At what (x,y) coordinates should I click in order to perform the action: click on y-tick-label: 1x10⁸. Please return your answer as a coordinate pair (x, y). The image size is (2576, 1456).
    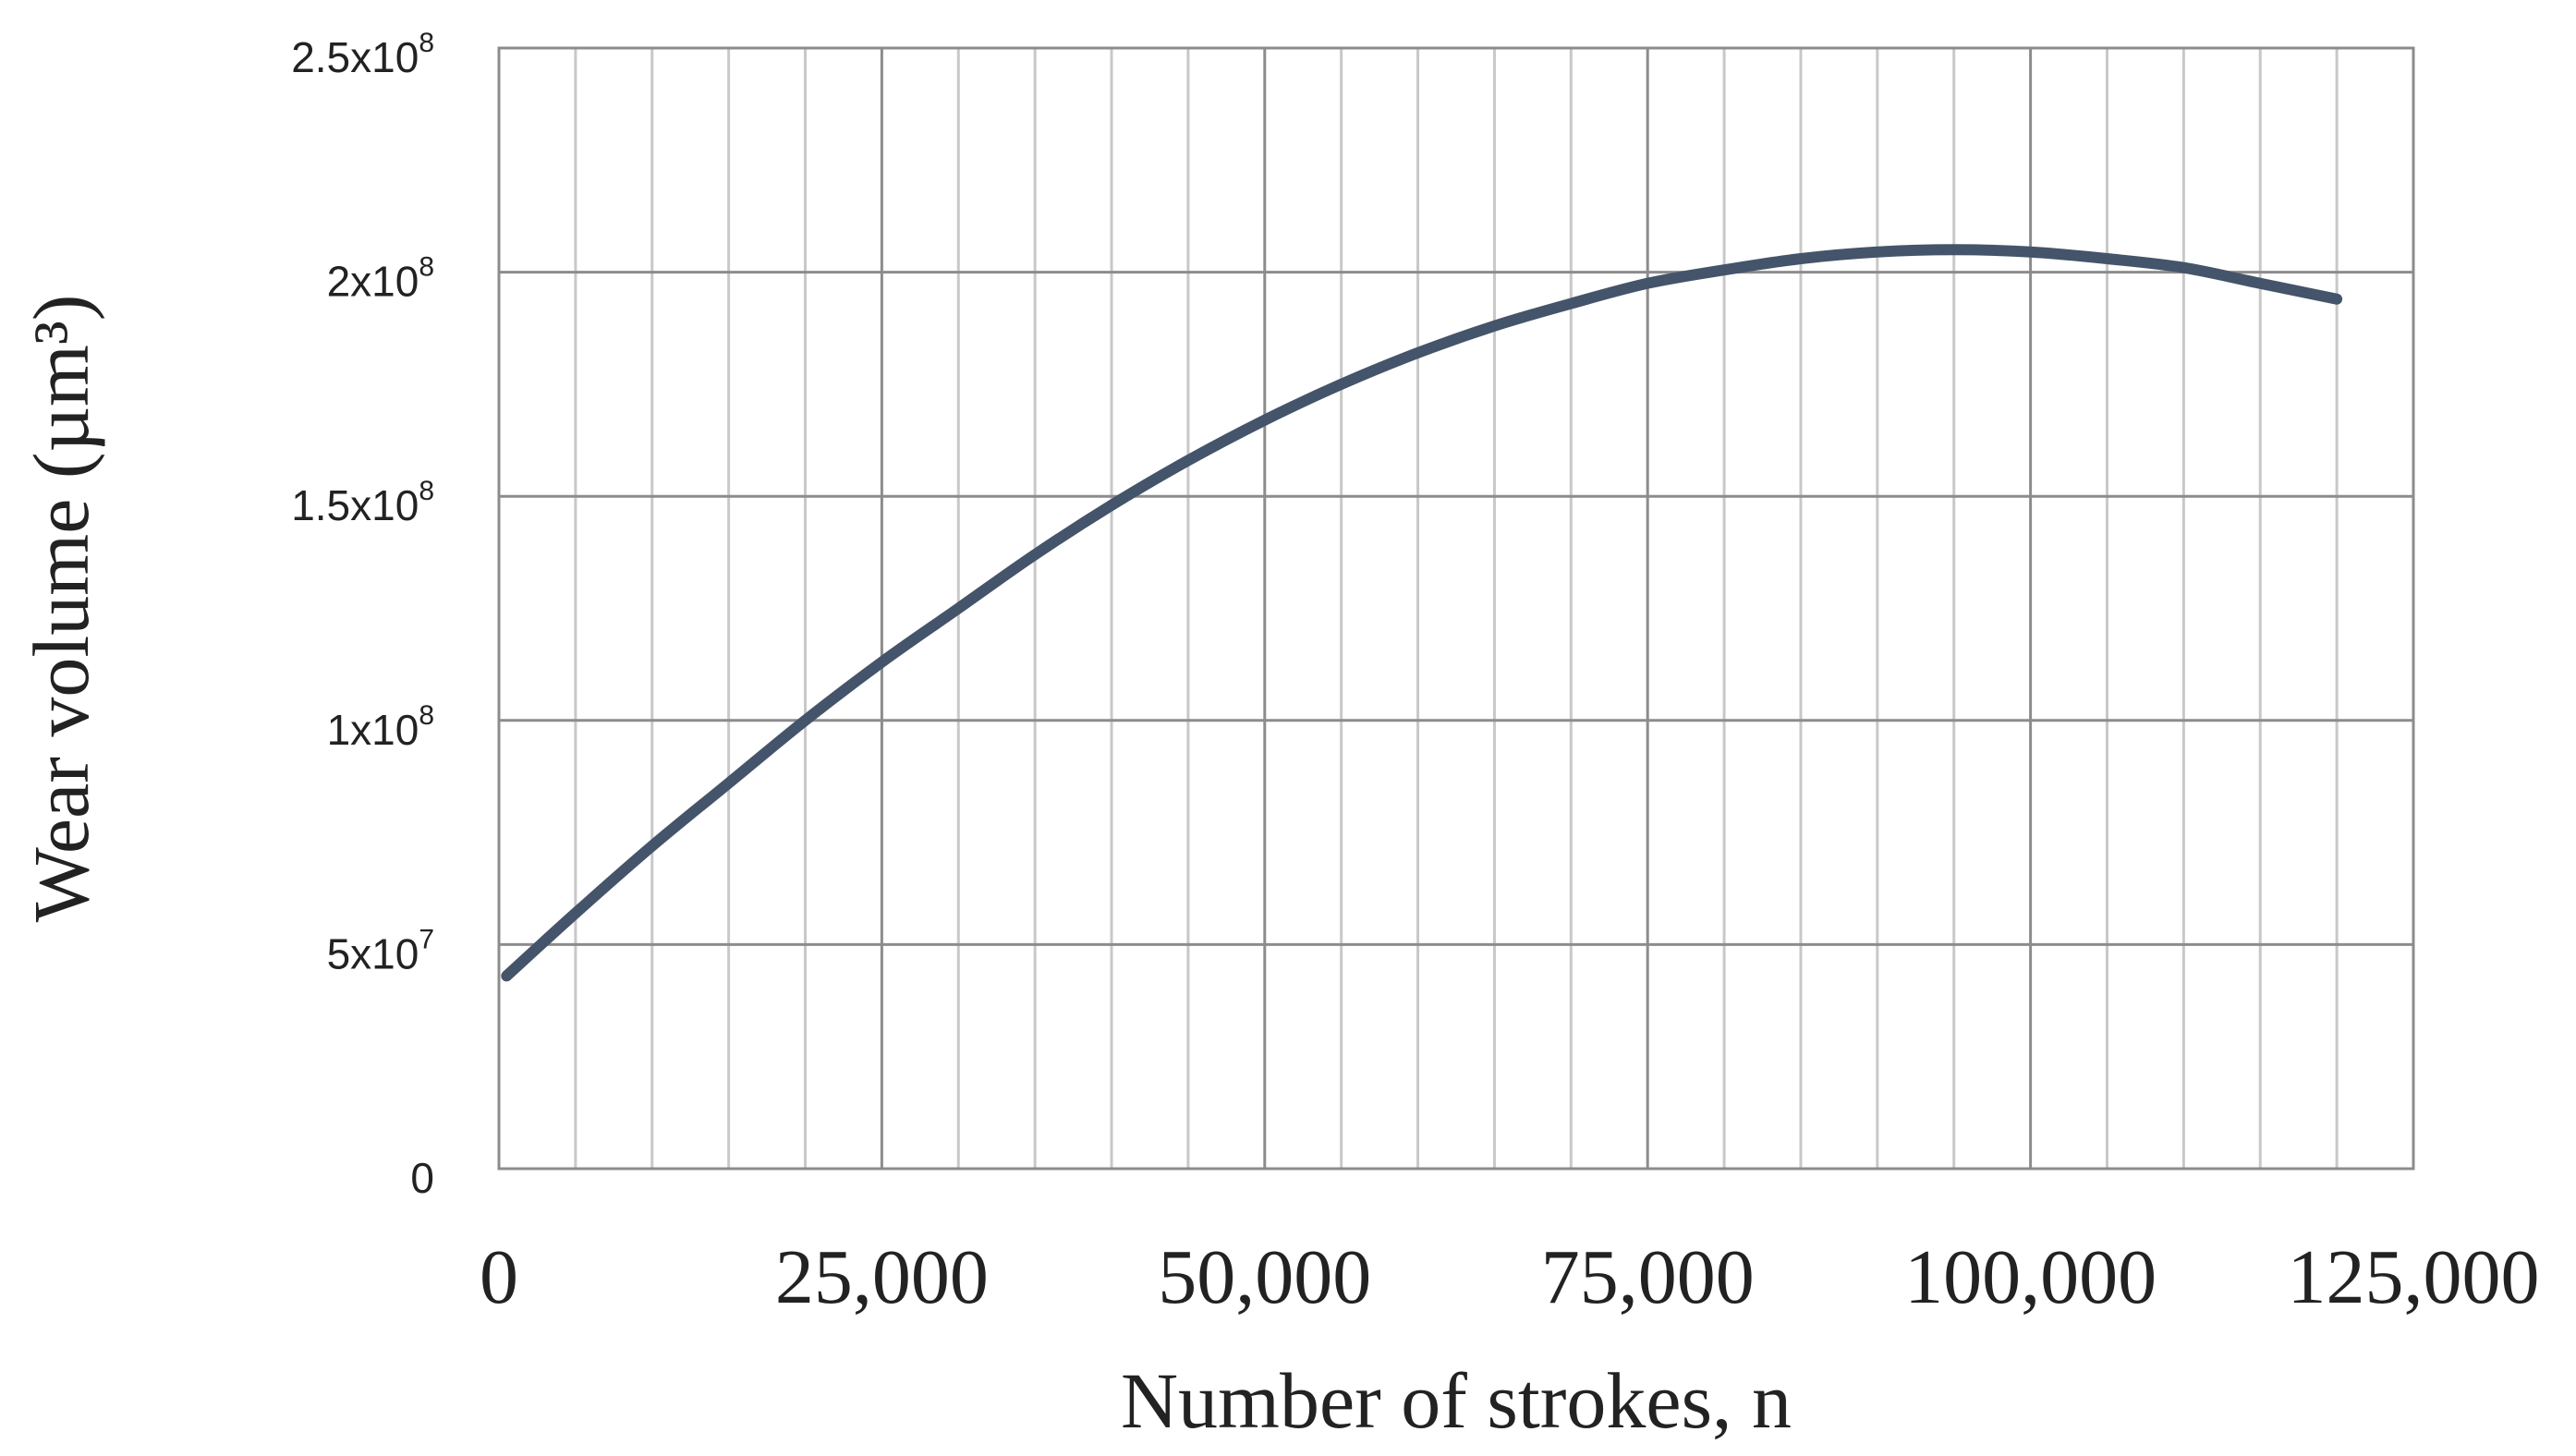
    Looking at the image, I should click on (380, 727).